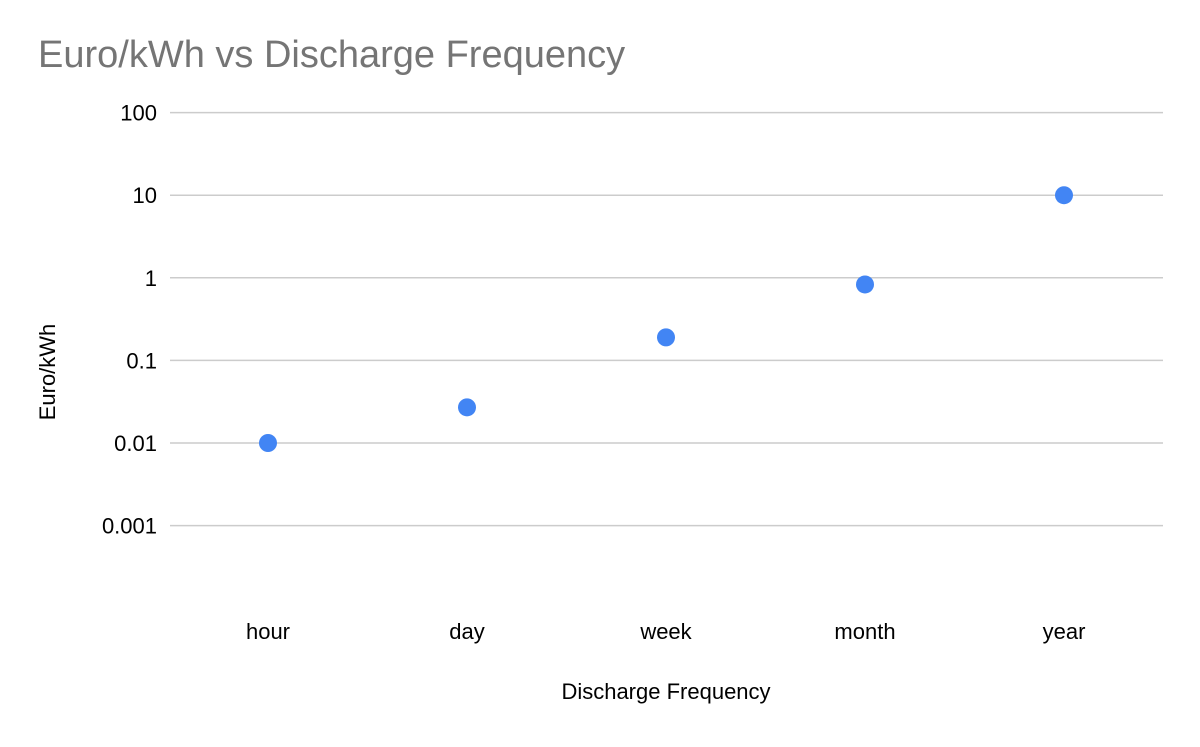  What do you see at coordinates (332, 55) in the screenshot?
I see `chart-title: Euro/kWh vs Discharge Frequency` at bounding box center [332, 55].